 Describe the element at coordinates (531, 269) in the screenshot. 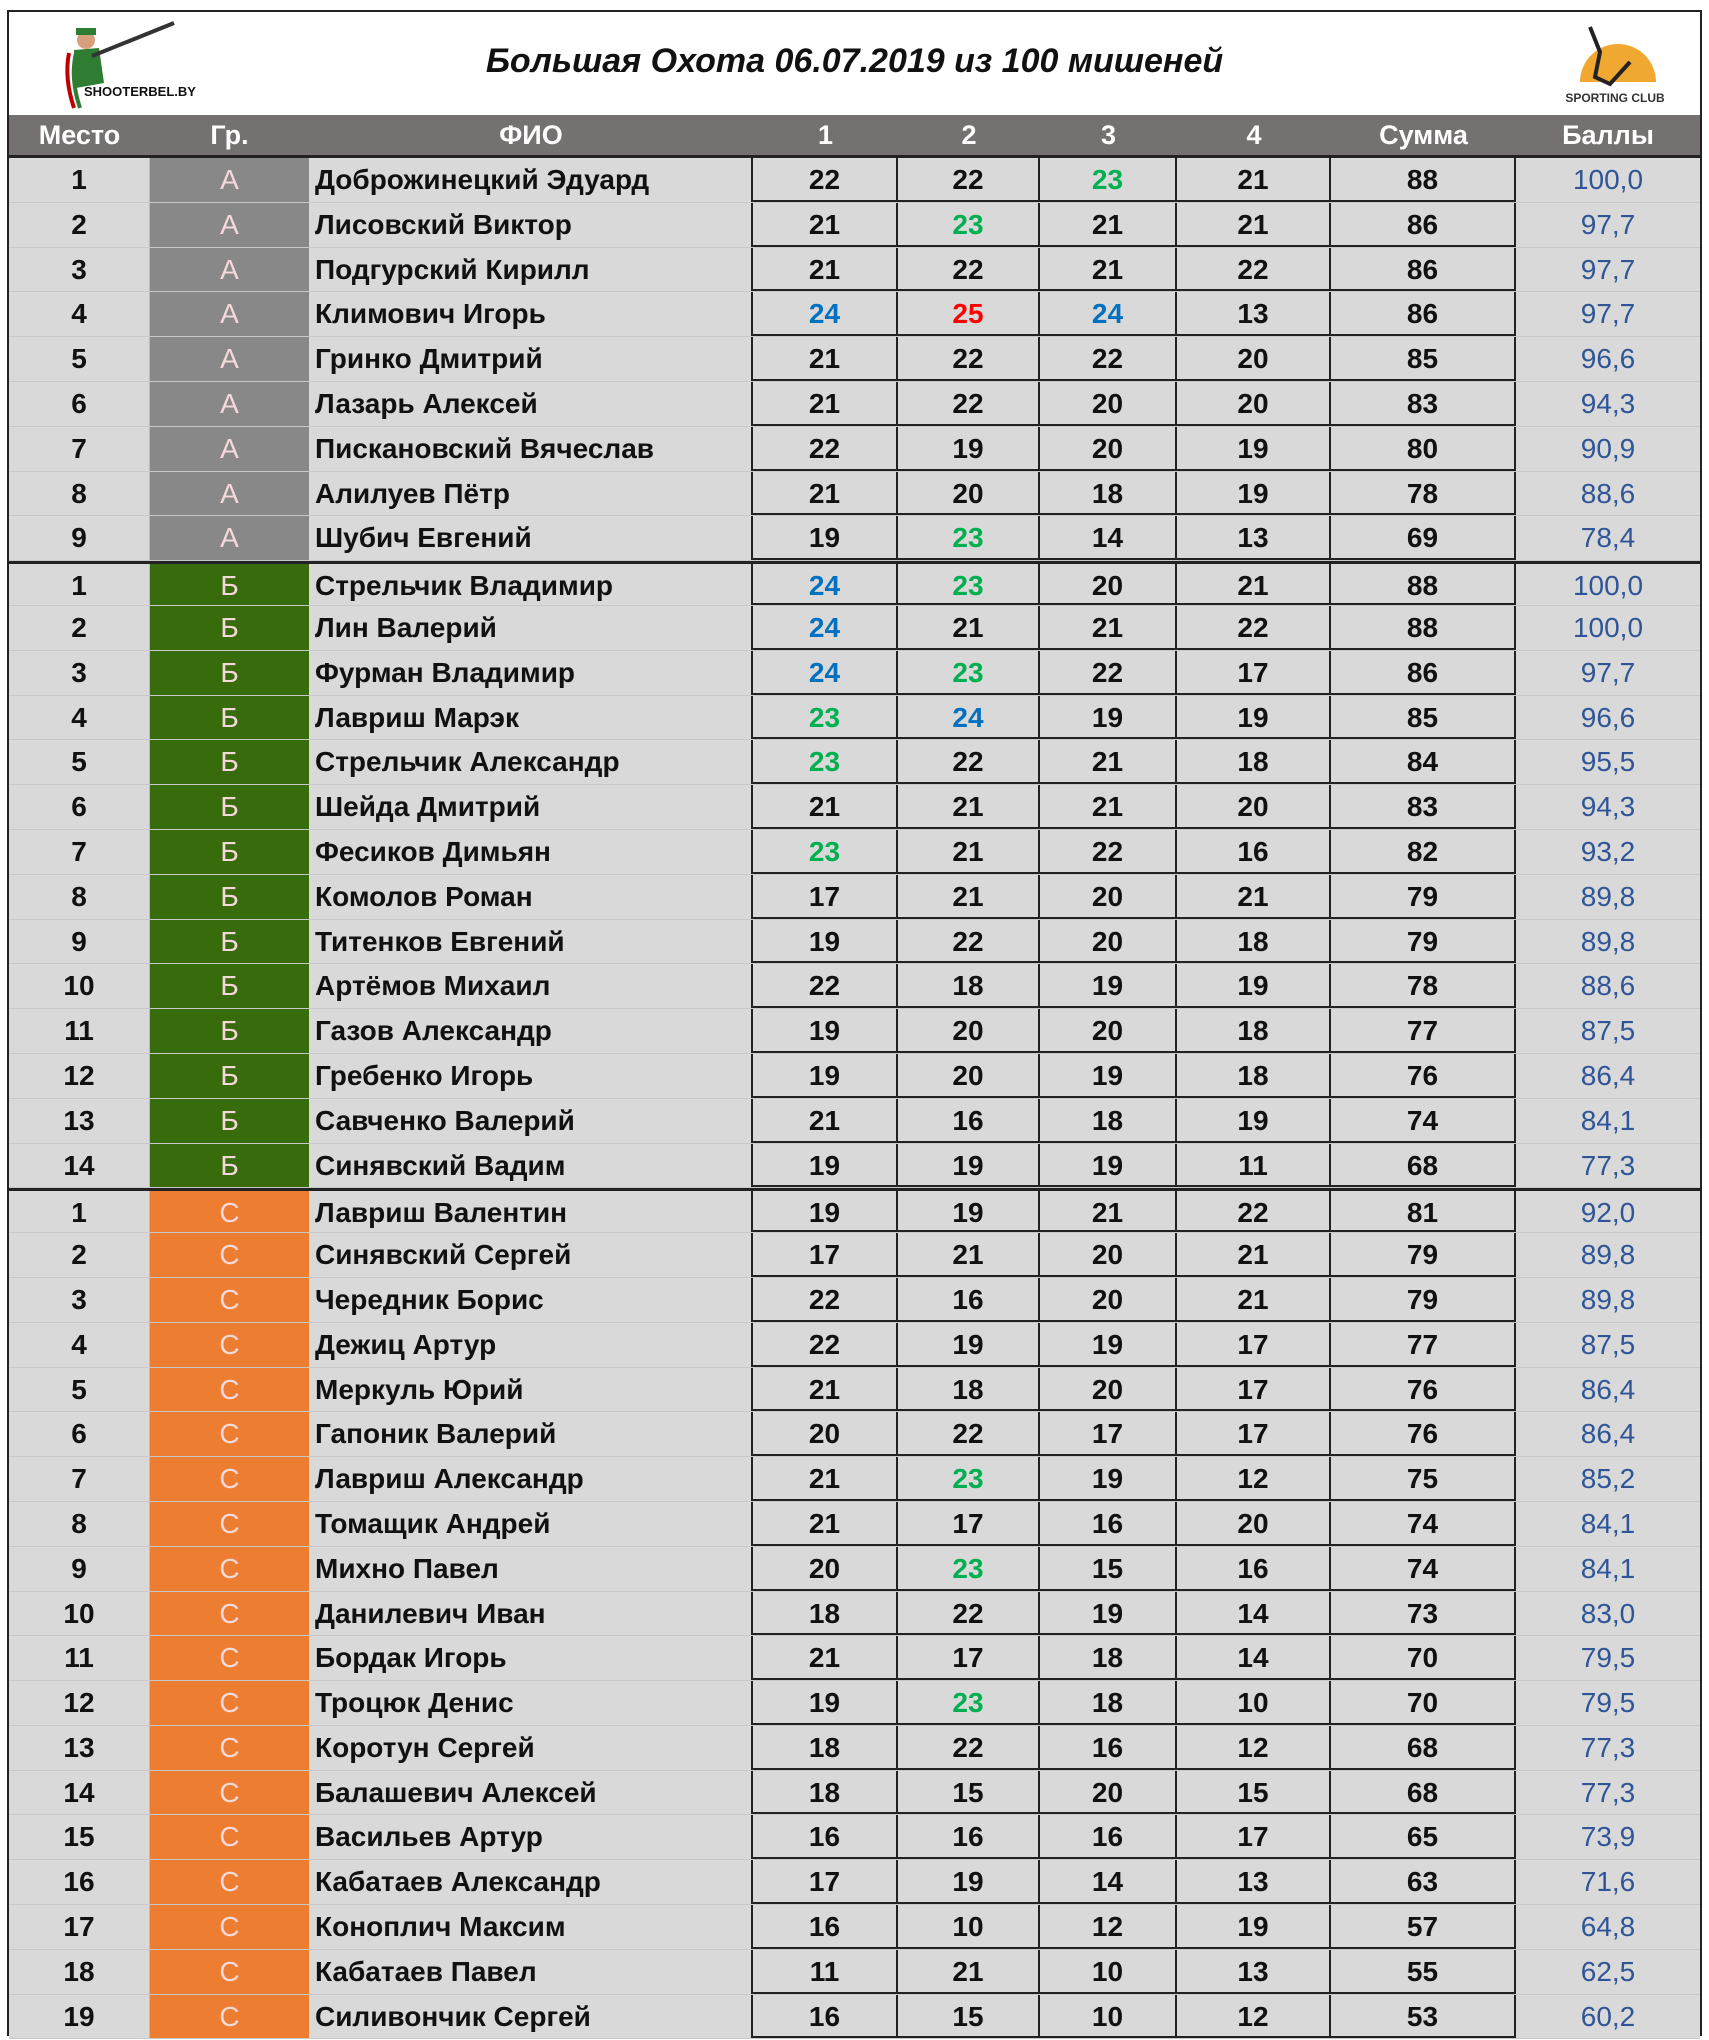

I see `name-cell: Подгурский Кирилл` at that location.